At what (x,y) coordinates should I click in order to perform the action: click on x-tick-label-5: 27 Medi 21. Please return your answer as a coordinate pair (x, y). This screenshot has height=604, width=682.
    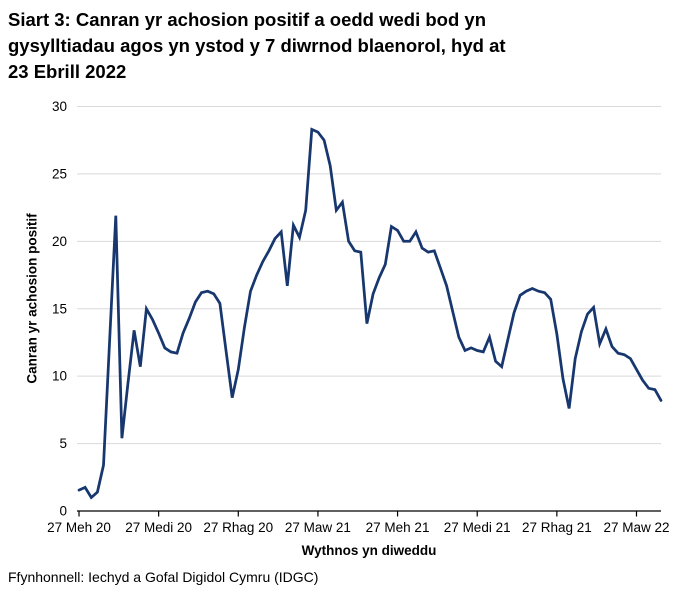
    Looking at the image, I should click on (477, 527).